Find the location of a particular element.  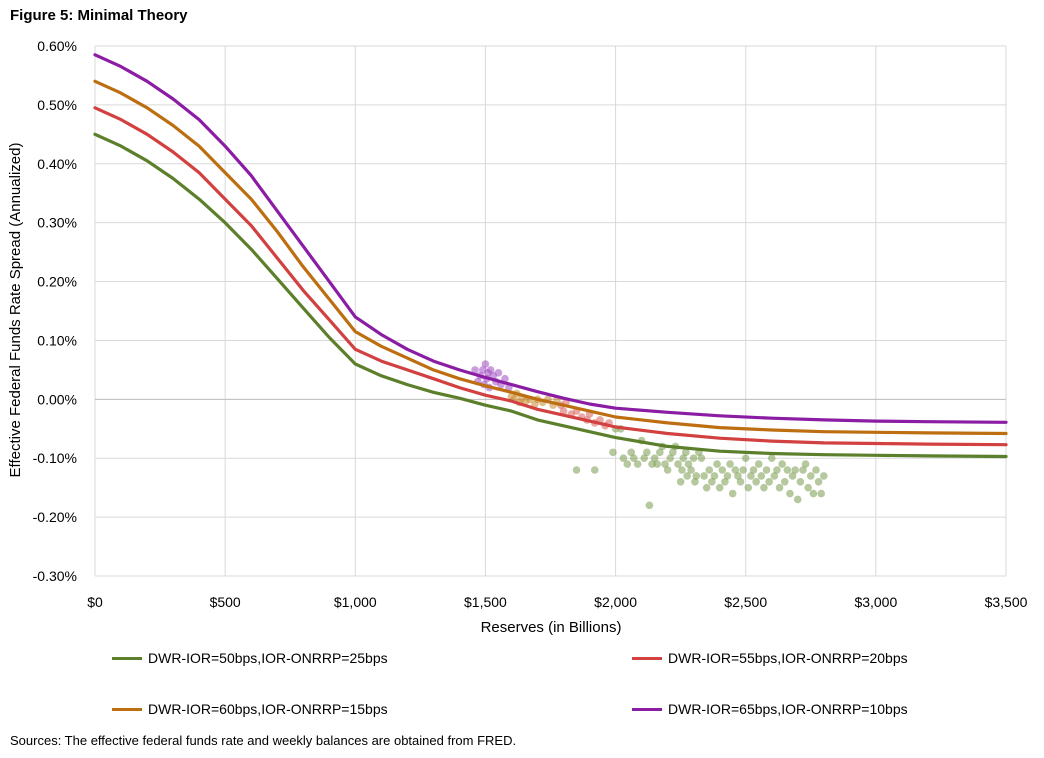

legend-item-series-4: DWR-IOR=65bps,IOR-ONRRP=10bps is located at coordinates (770, 709).